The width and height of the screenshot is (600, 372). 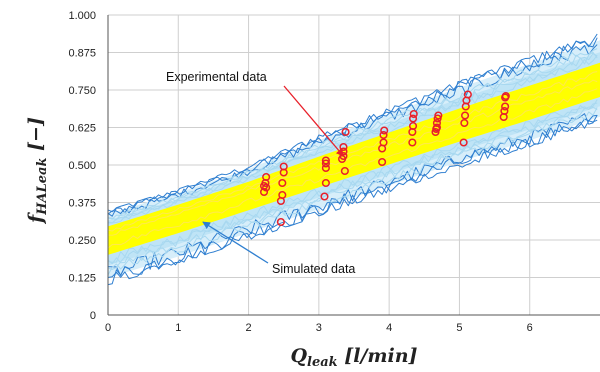 I want to click on y-tick-label: 1.000, so click(x=82, y=16).